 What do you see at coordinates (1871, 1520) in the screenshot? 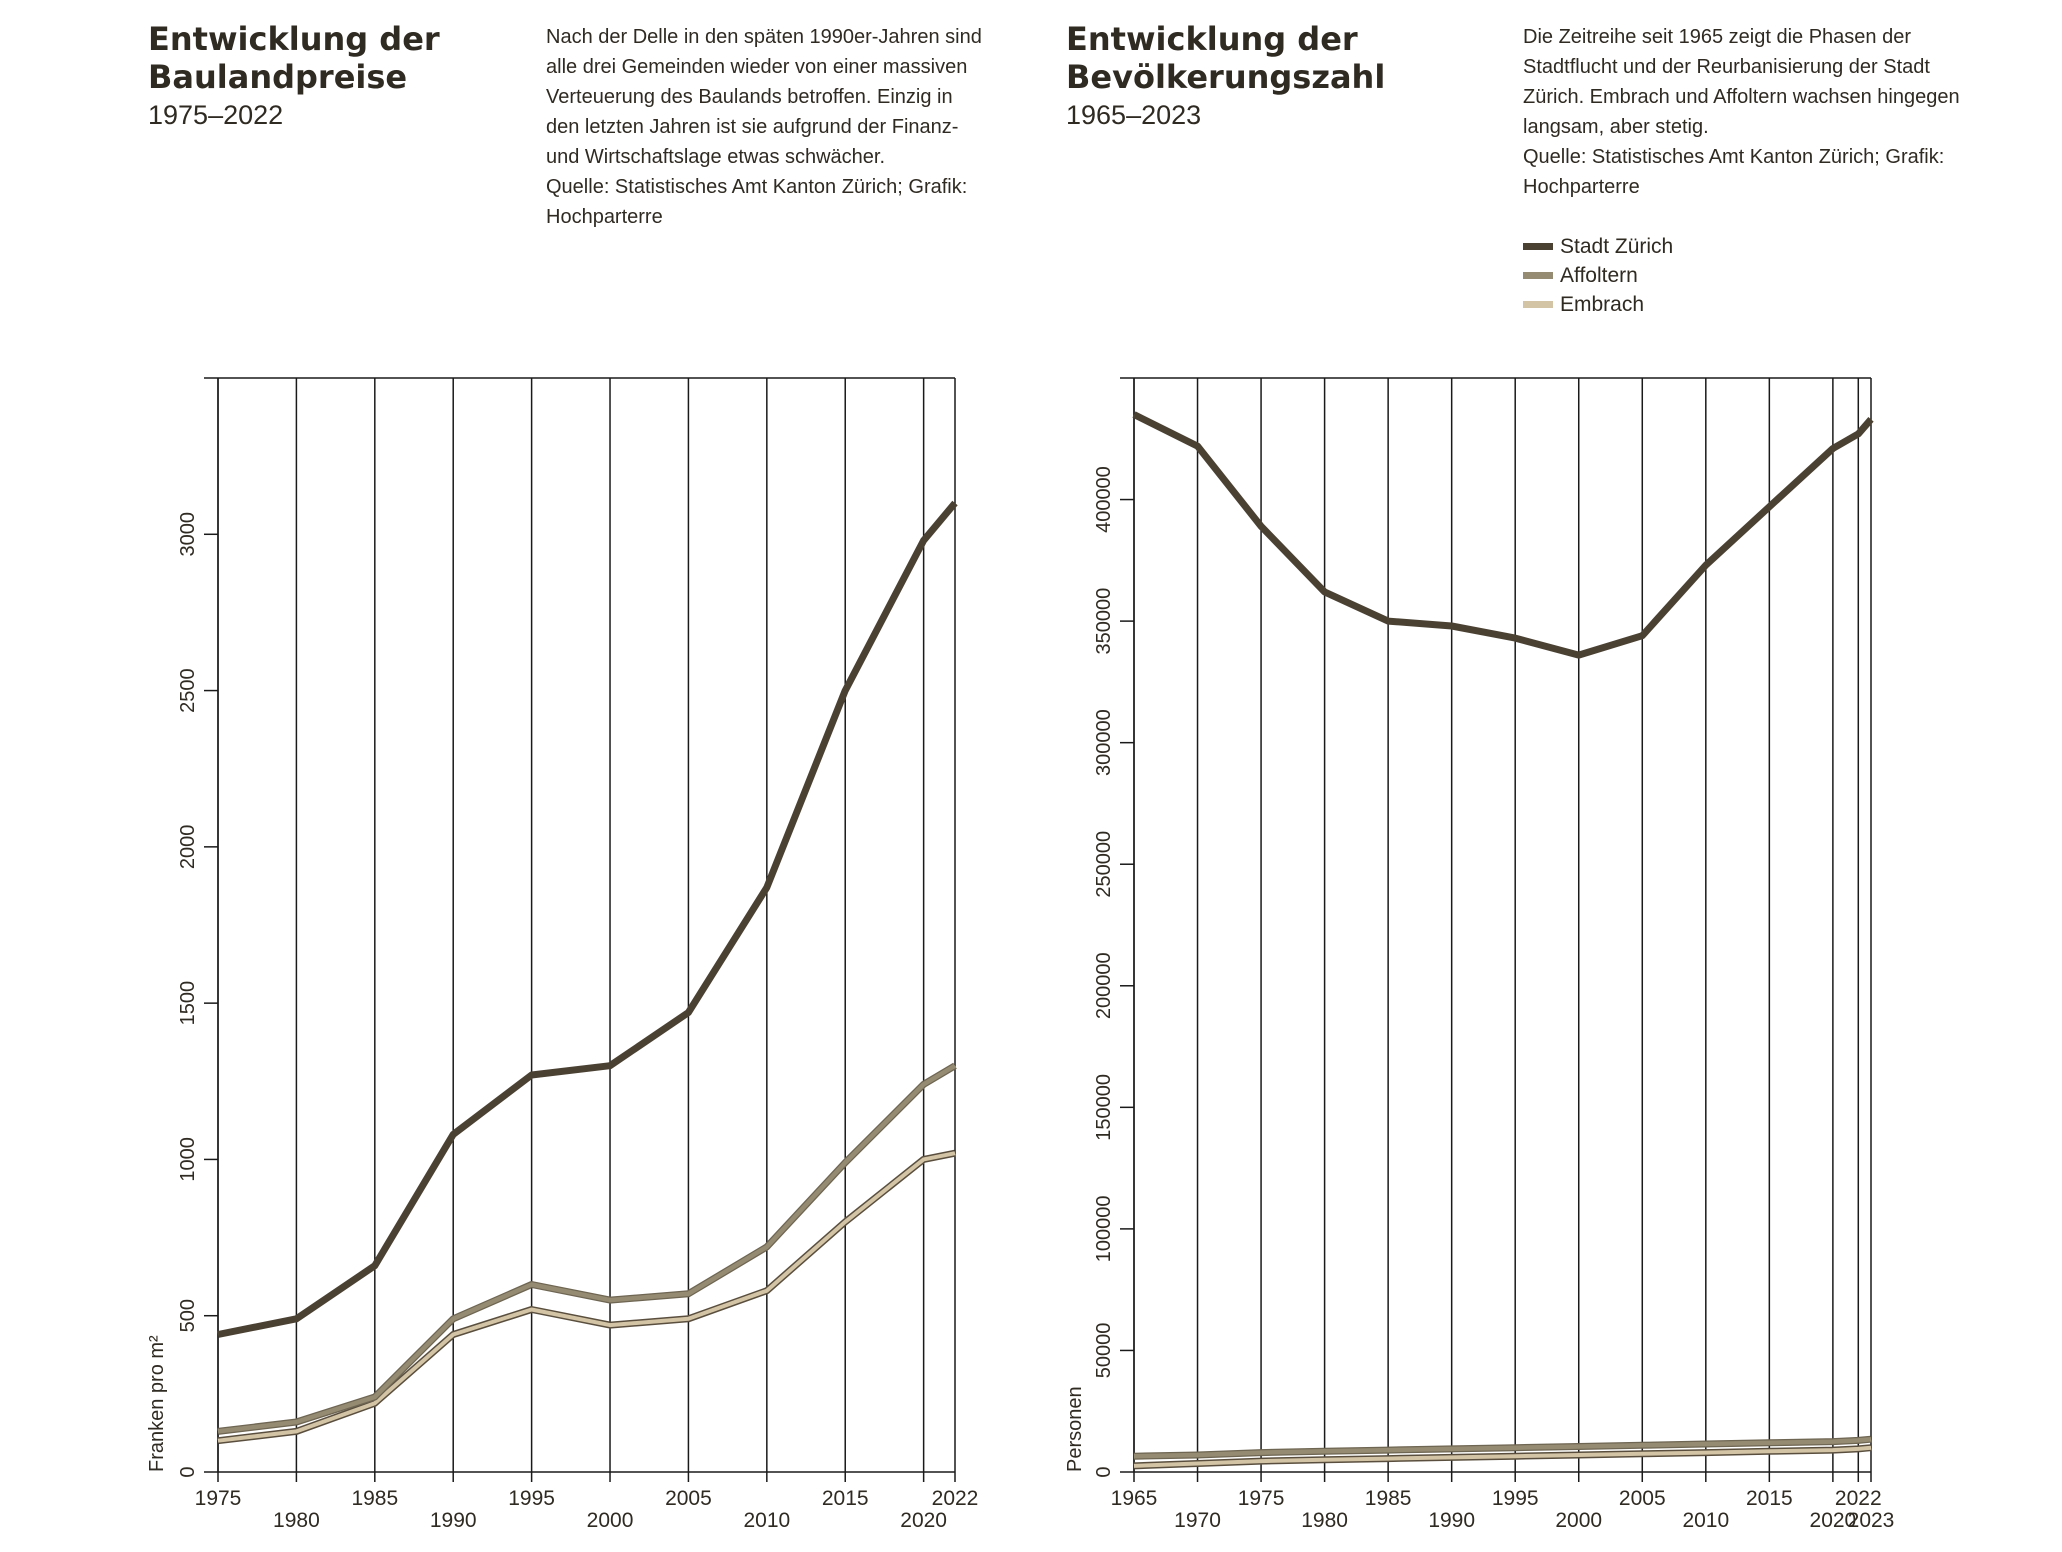
I see `x-tick-label-2023: 2023` at bounding box center [1871, 1520].